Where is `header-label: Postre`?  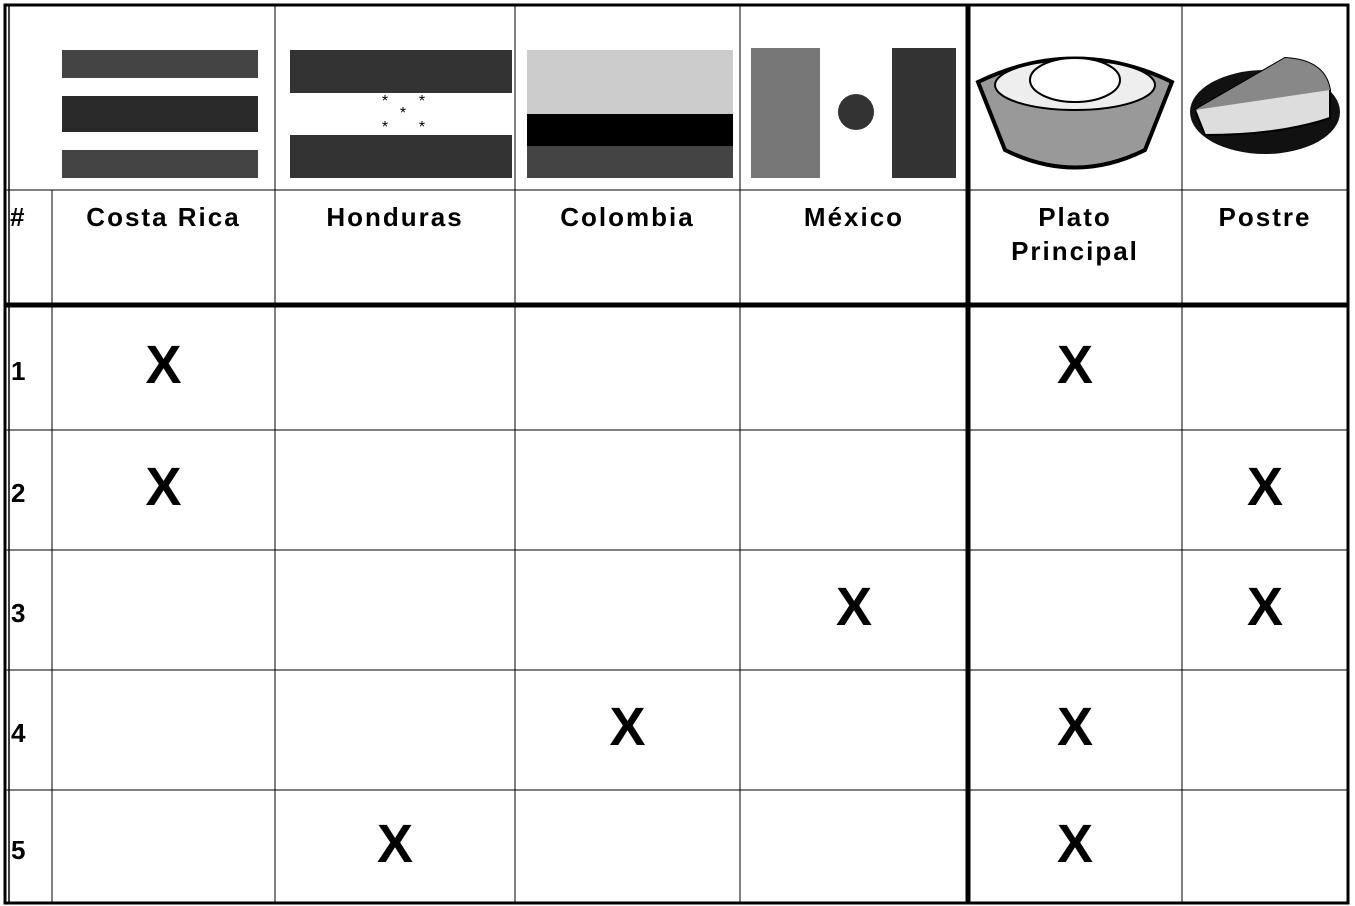 header-label: Postre is located at coordinates (1265, 217).